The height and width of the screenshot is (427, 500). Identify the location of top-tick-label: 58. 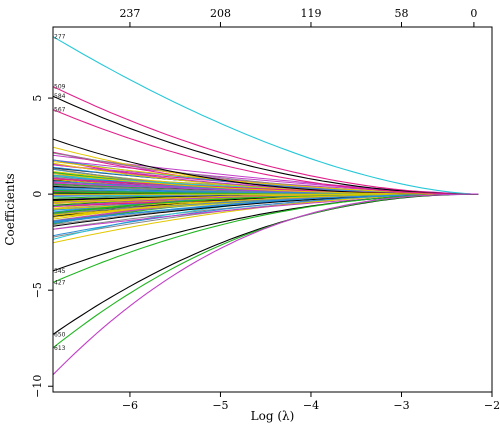
(401, 13).